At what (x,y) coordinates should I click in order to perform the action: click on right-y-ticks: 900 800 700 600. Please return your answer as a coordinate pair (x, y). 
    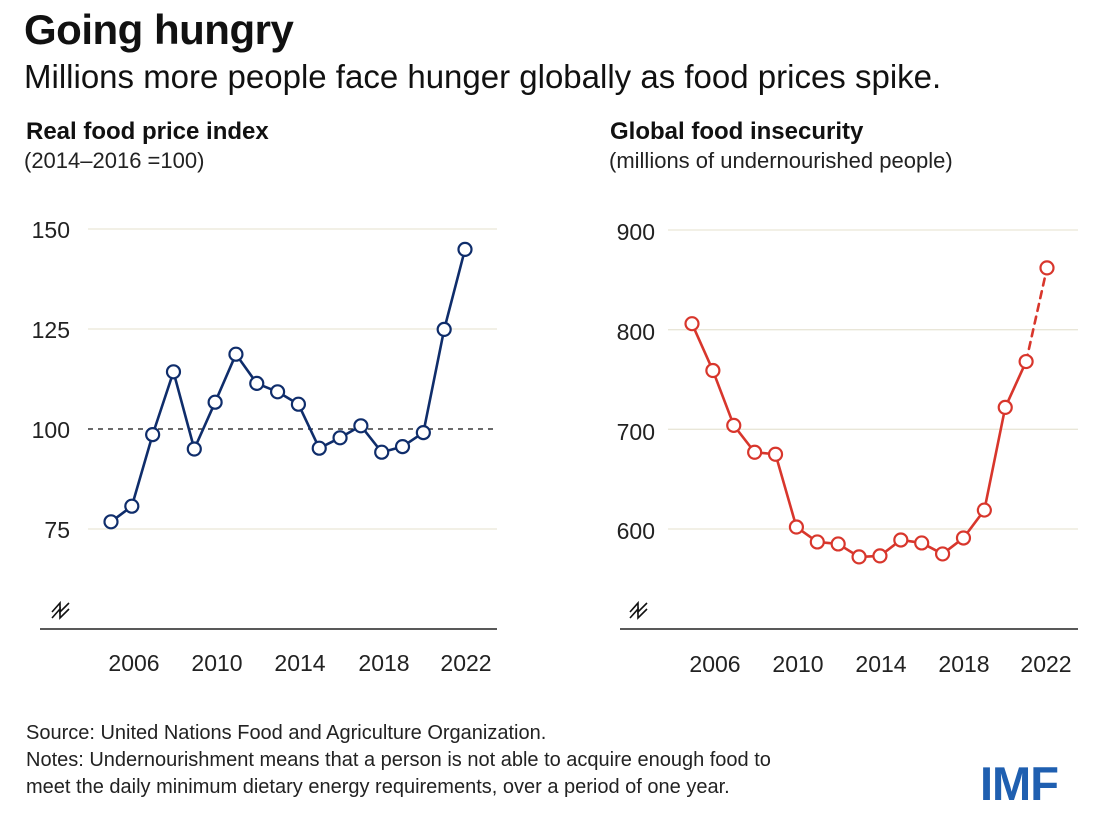
    Looking at the image, I should click on (636, 381).